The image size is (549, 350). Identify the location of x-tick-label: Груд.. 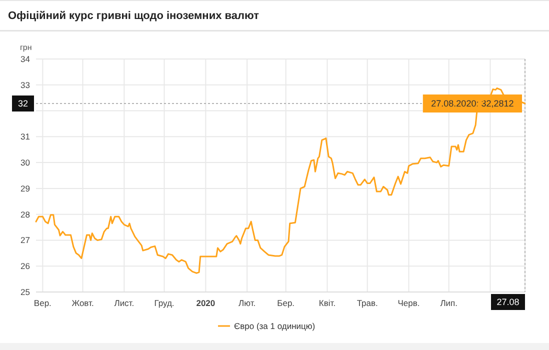
(164, 303).